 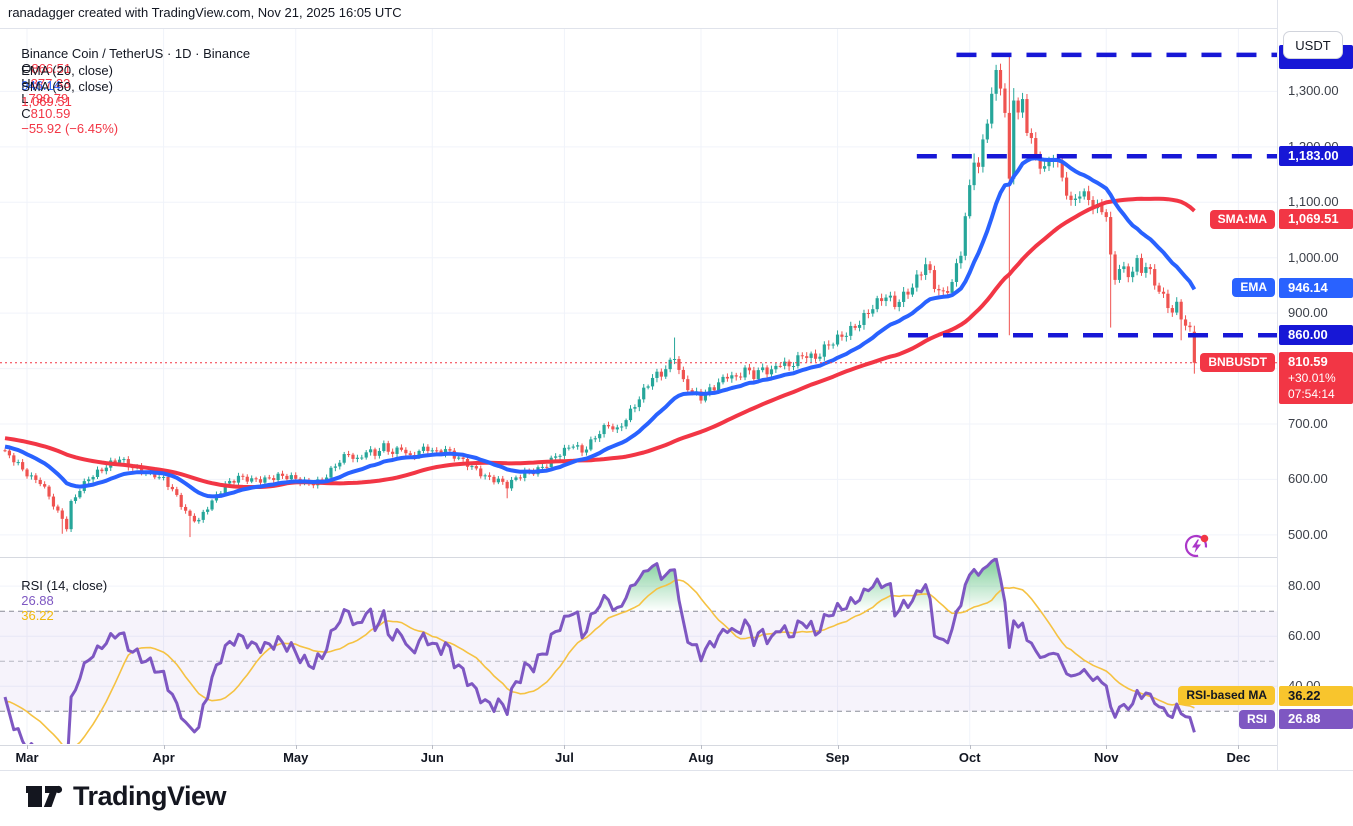 I want to click on month-label-jun: Jun, so click(x=432, y=757).